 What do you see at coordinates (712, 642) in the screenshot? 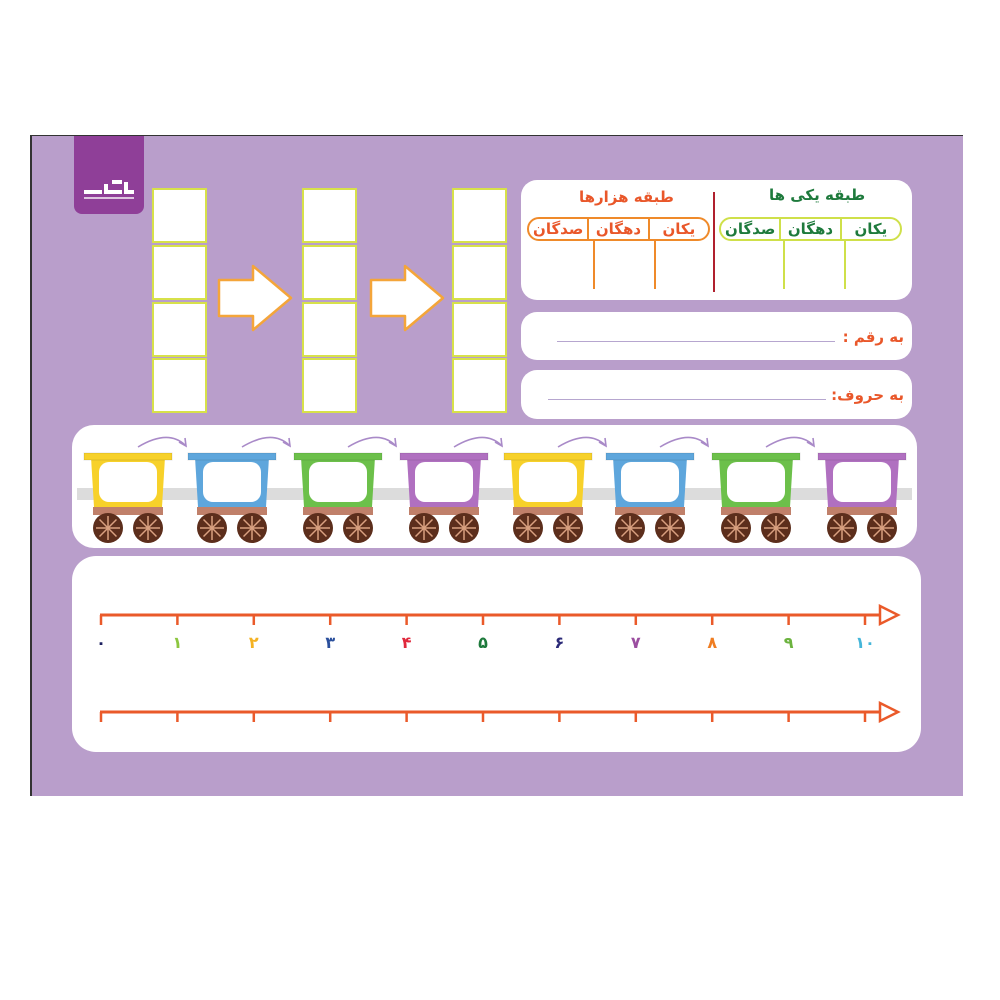
I see `tick-label: ۸` at bounding box center [712, 642].